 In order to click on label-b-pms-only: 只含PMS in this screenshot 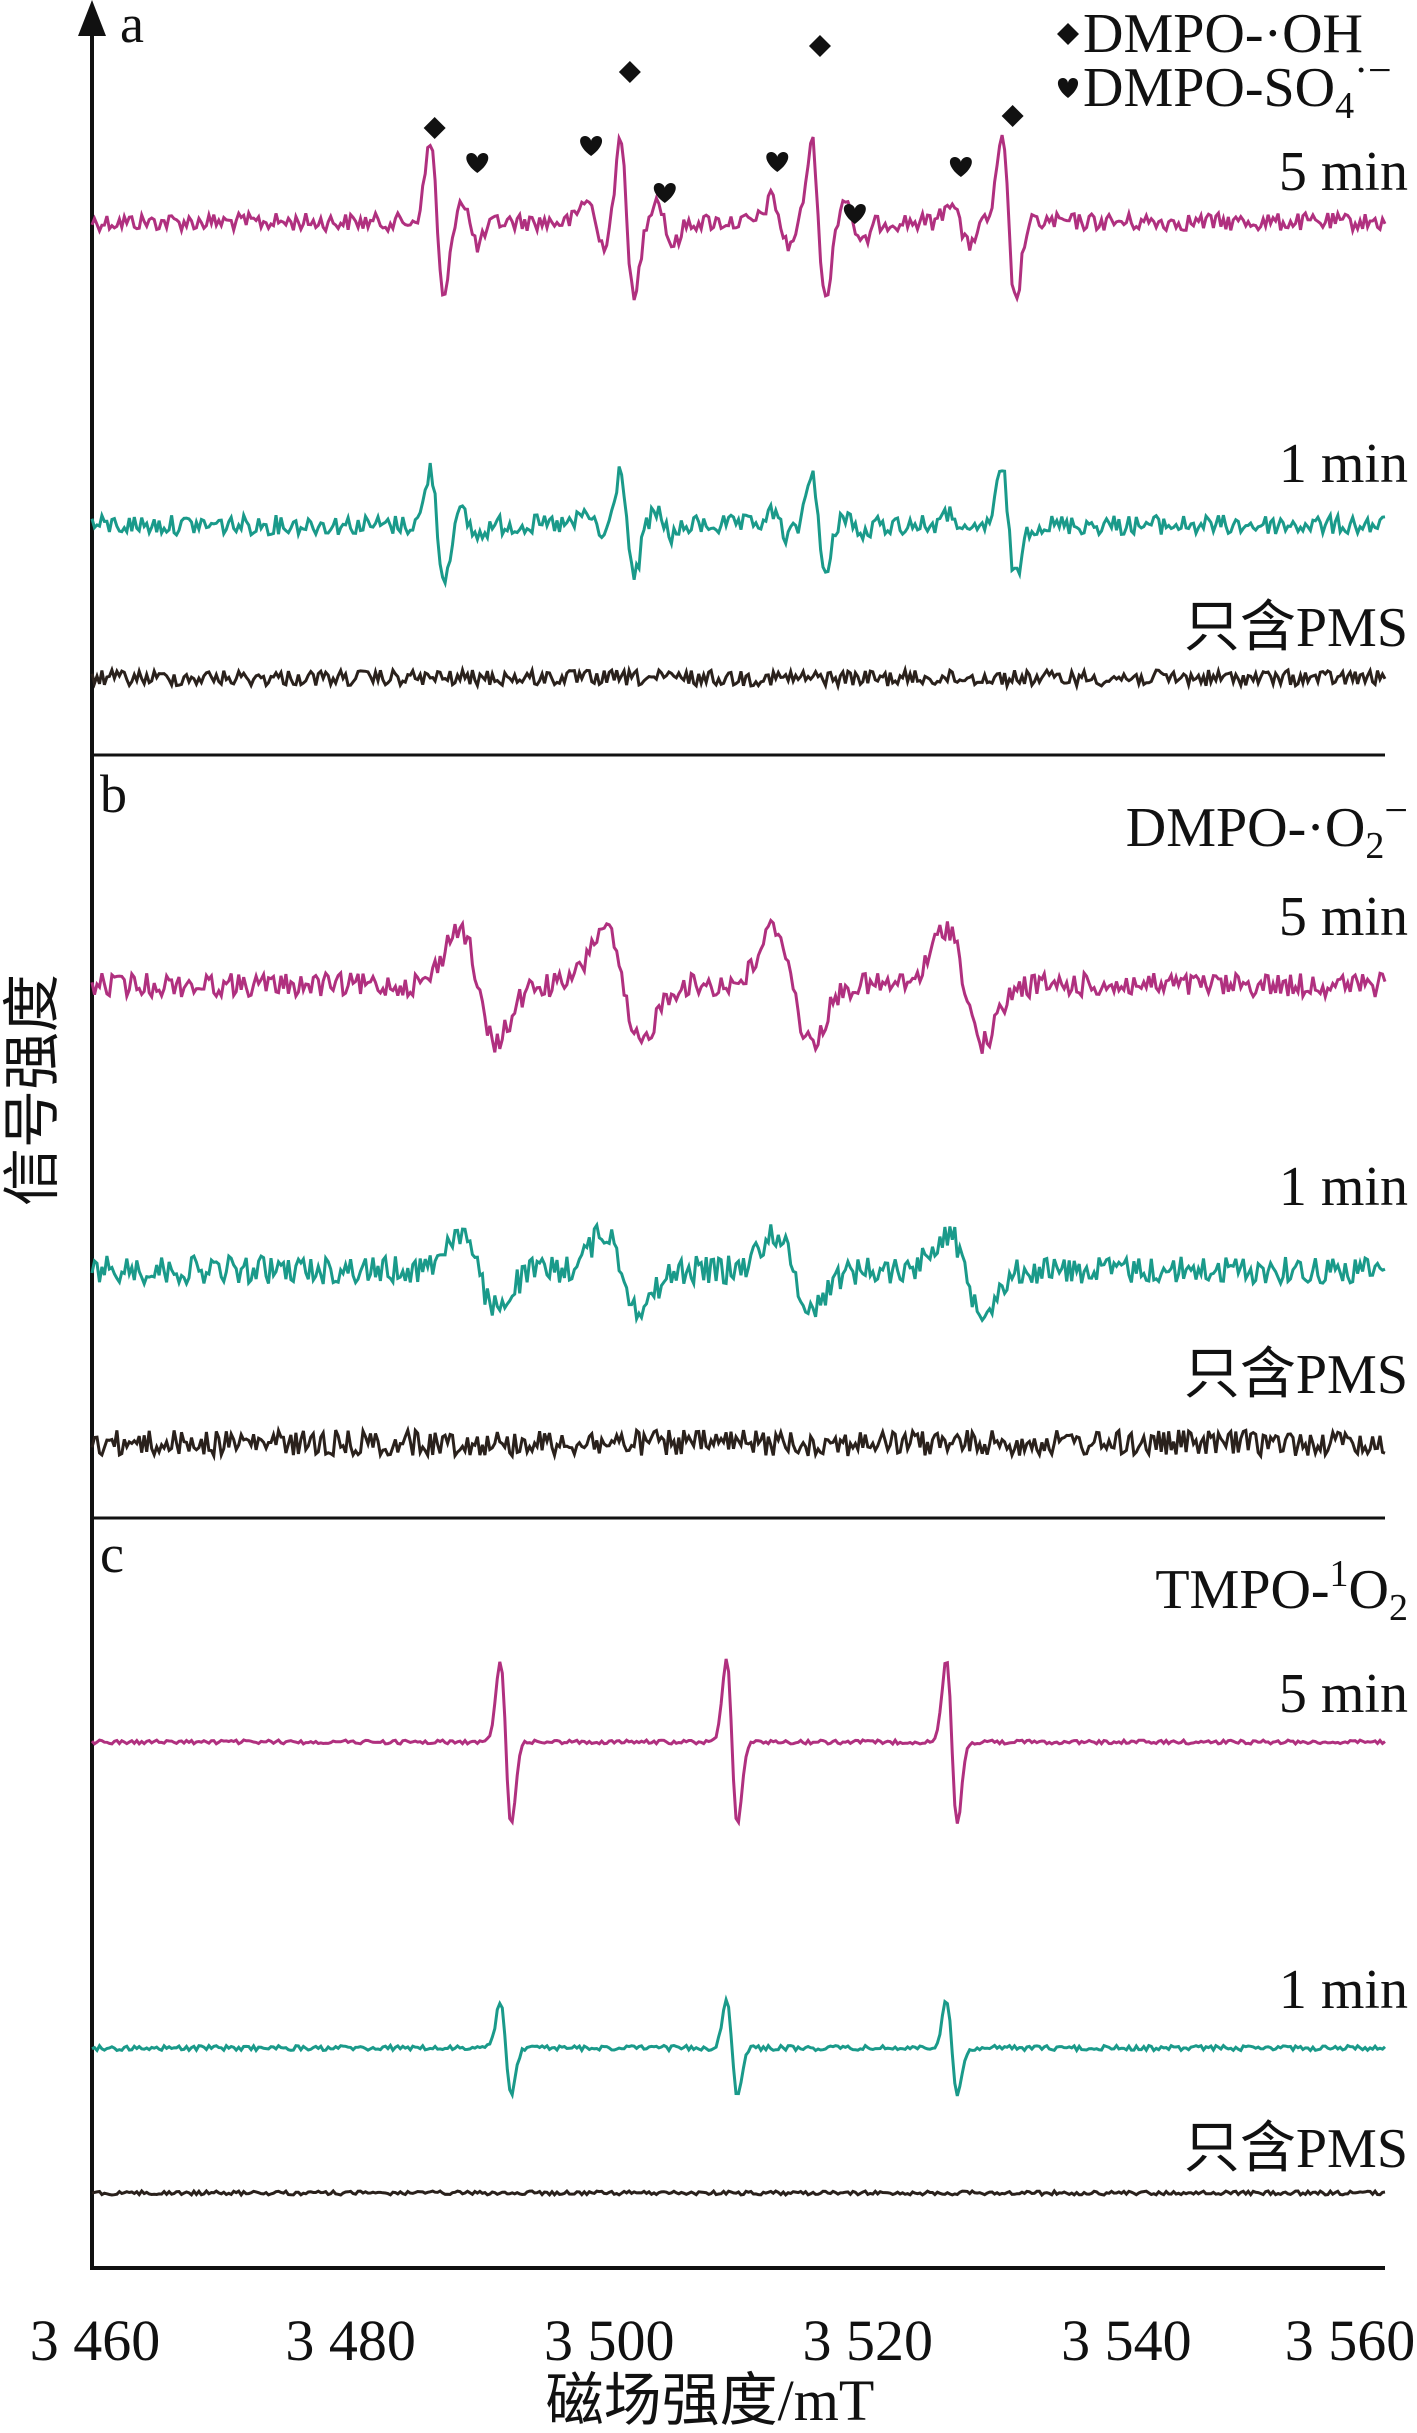, I will do `click(1296, 1375)`.